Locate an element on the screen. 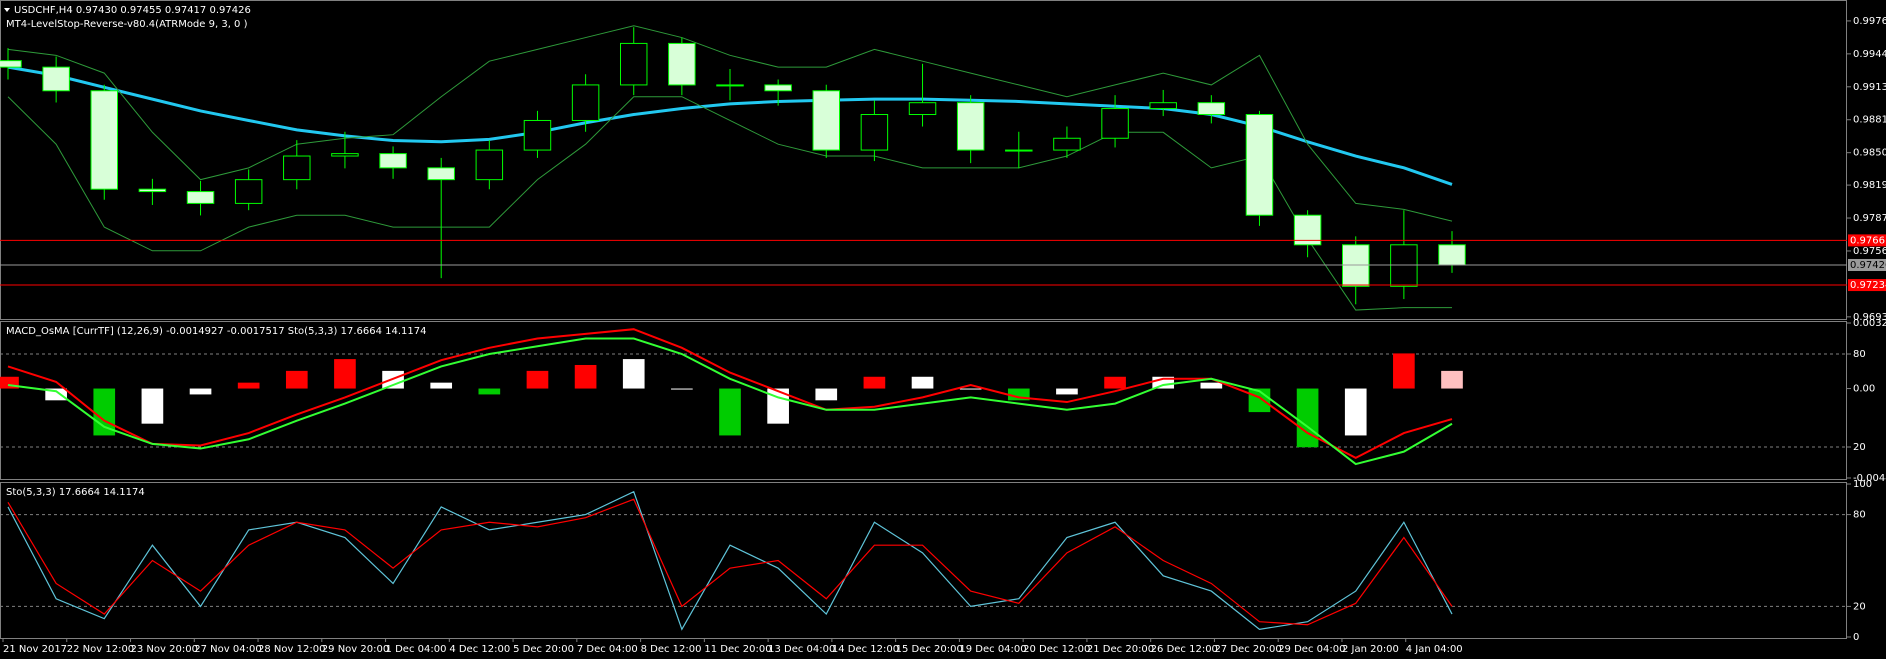 Image resolution: width=1886 pixels, height=659 pixels. x-tick-label: 15 Dec 20:00 is located at coordinates (929, 649).